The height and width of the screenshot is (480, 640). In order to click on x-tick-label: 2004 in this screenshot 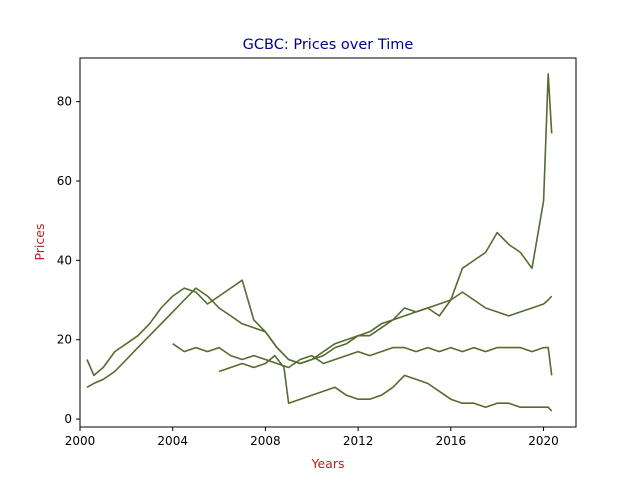, I will do `click(172, 441)`.